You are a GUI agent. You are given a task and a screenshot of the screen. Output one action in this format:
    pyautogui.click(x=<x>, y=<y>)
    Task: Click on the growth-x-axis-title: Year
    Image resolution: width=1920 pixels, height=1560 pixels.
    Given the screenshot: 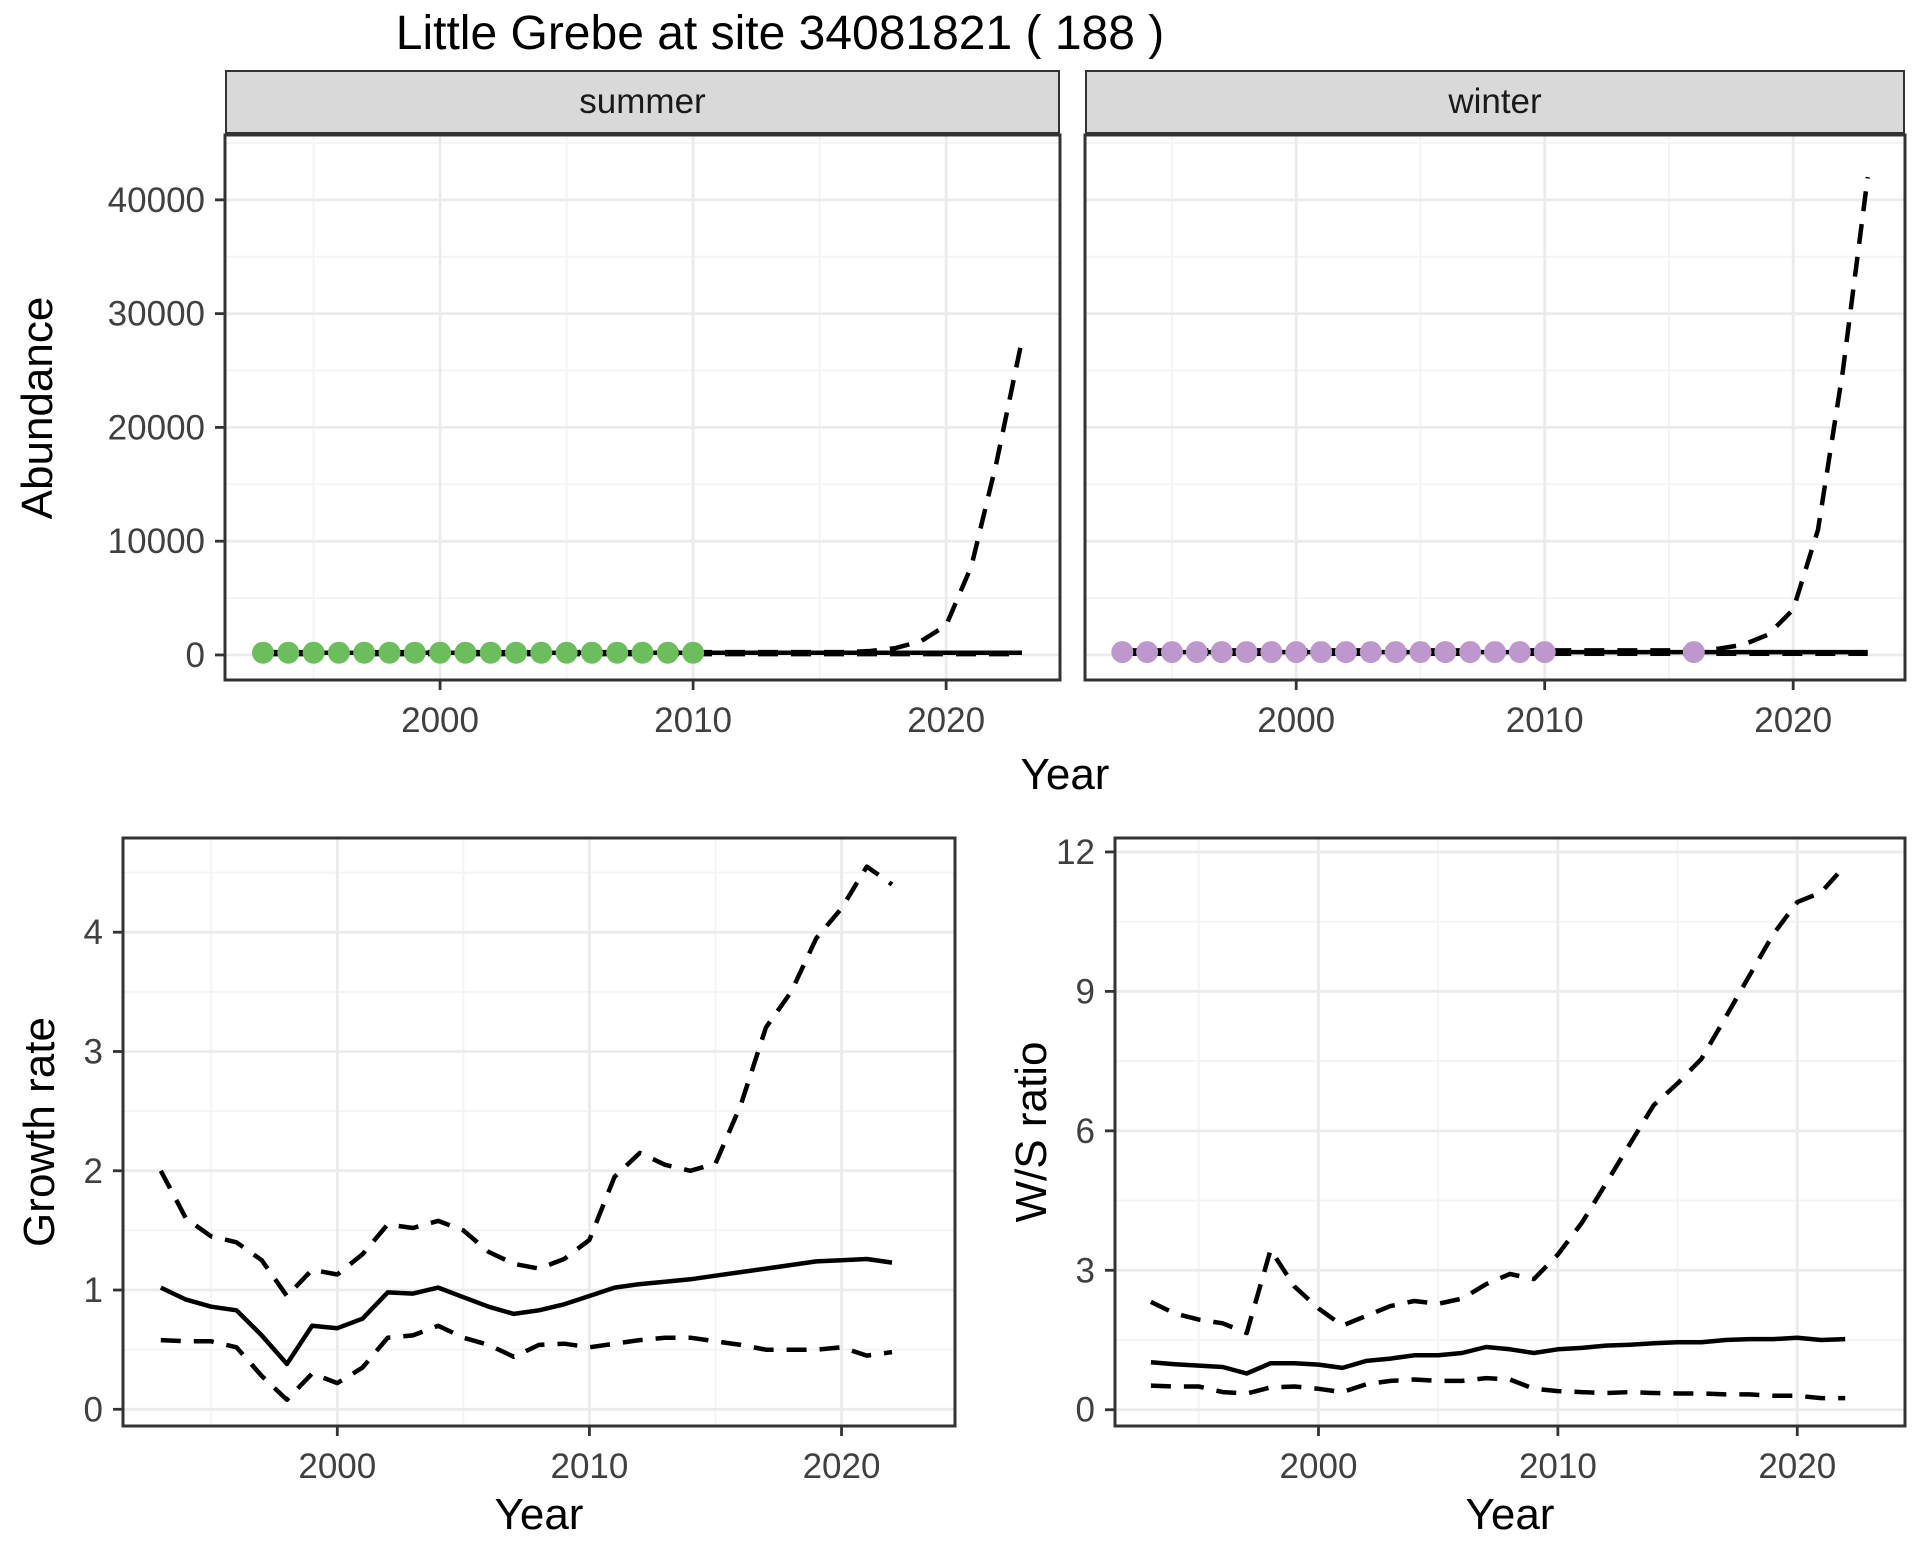 What is the action you would take?
    pyautogui.click(x=539, y=1514)
    